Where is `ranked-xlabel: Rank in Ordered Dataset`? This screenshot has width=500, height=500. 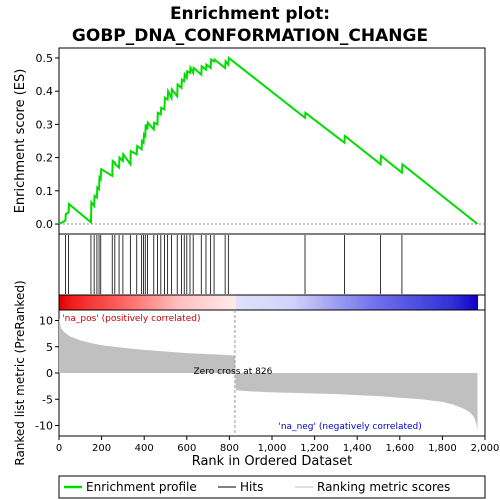 ranked-xlabel: Rank in Ordered Dataset is located at coordinates (272, 461).